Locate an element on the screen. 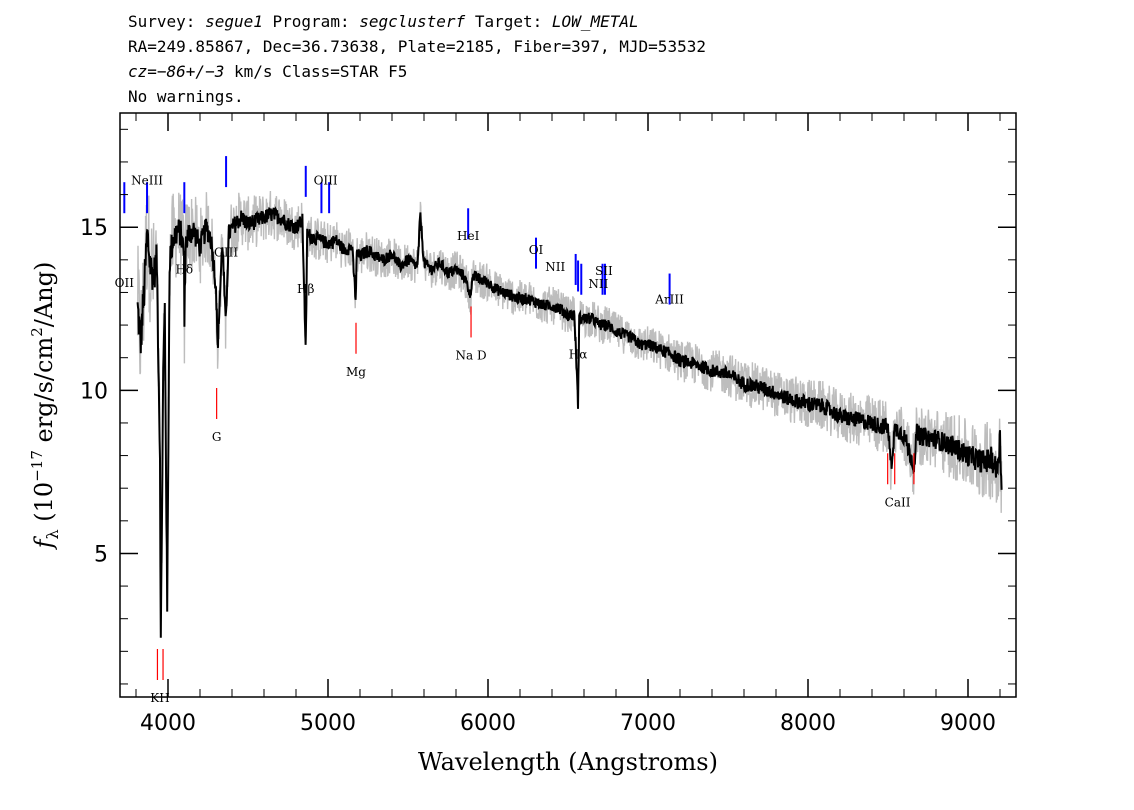 The image size is (1134, 810). x-tick-label: 5000 is located at coordinates (328, 723).